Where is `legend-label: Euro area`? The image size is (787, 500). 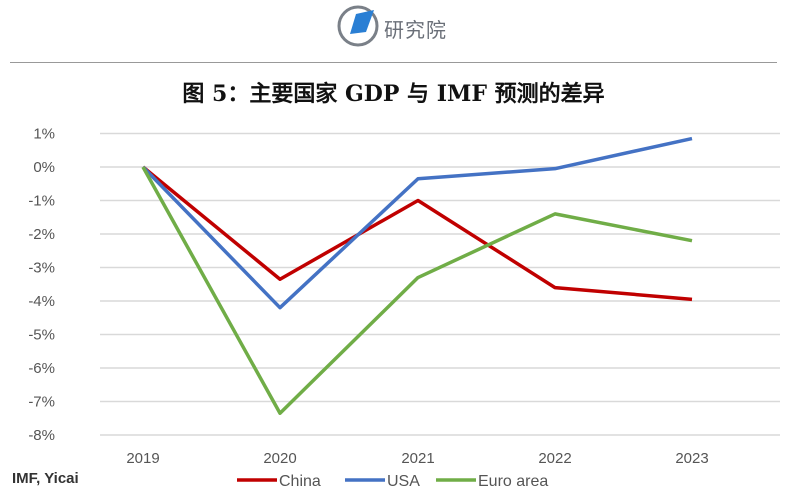
legend-label: Euro area is located at coordinates (513, 481).